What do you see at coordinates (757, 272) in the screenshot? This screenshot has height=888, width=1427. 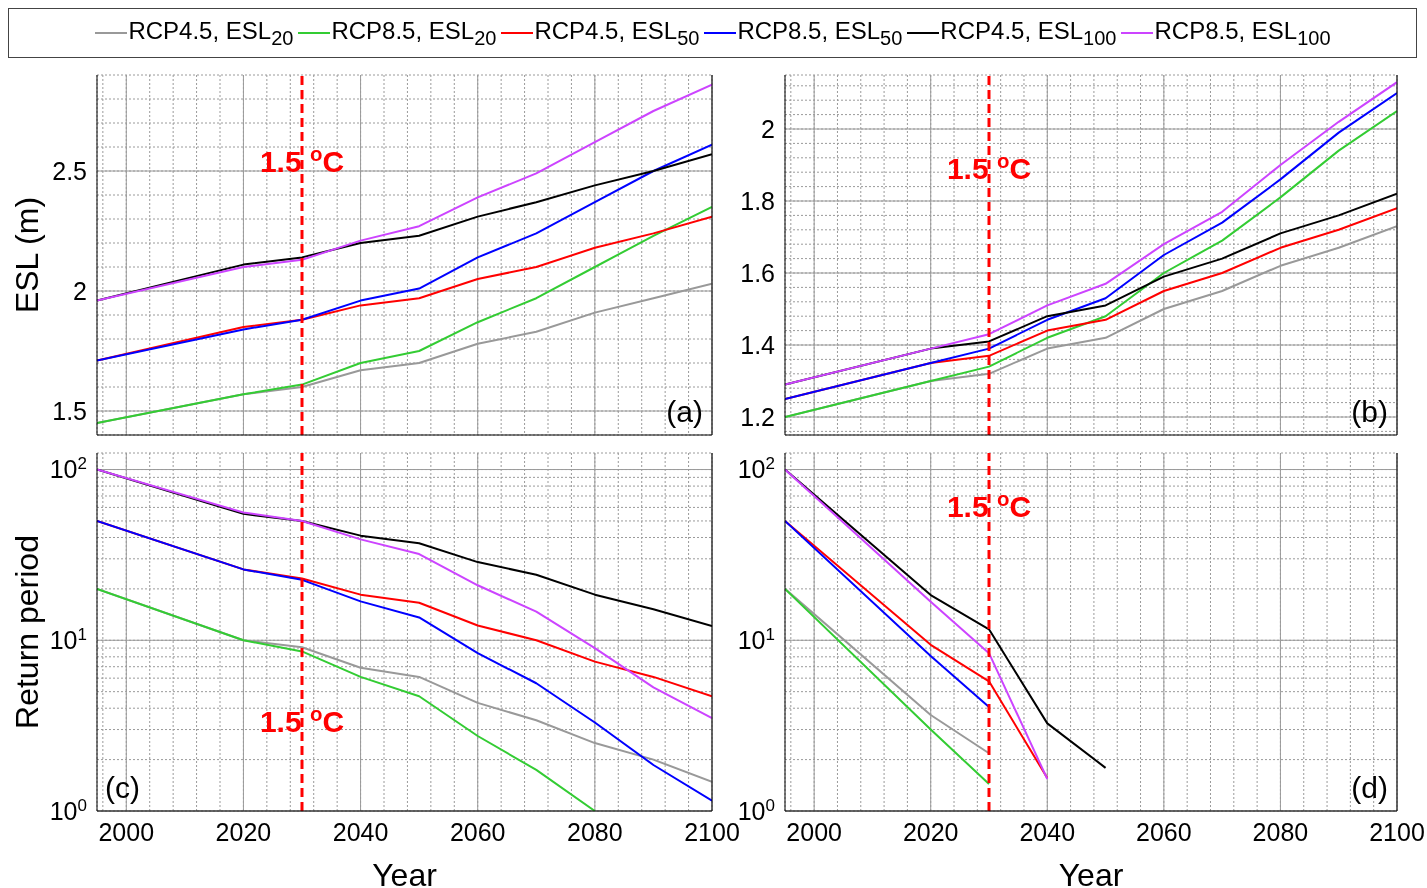 I see `y-tick-label: 1.6` at bounding box center [757, 272].